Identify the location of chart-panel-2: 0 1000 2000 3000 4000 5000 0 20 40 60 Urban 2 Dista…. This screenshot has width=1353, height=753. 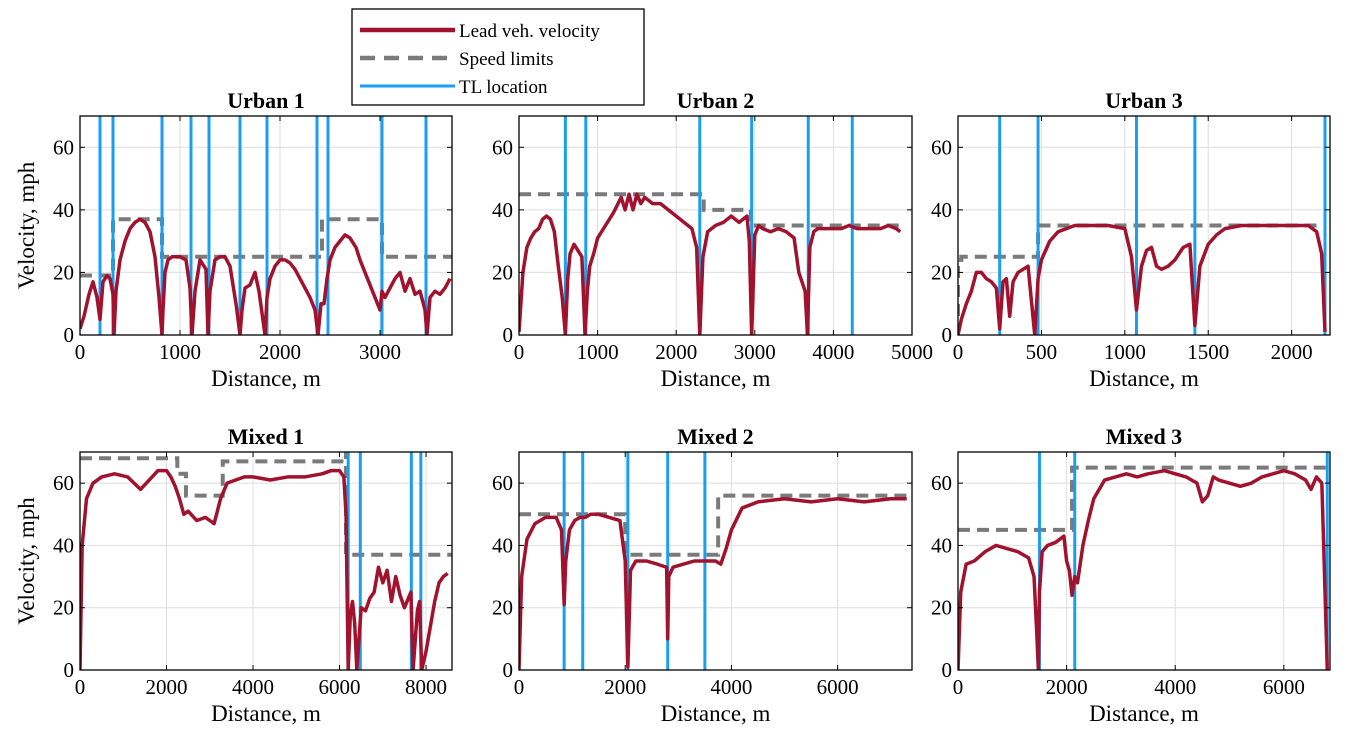
(712, 239).